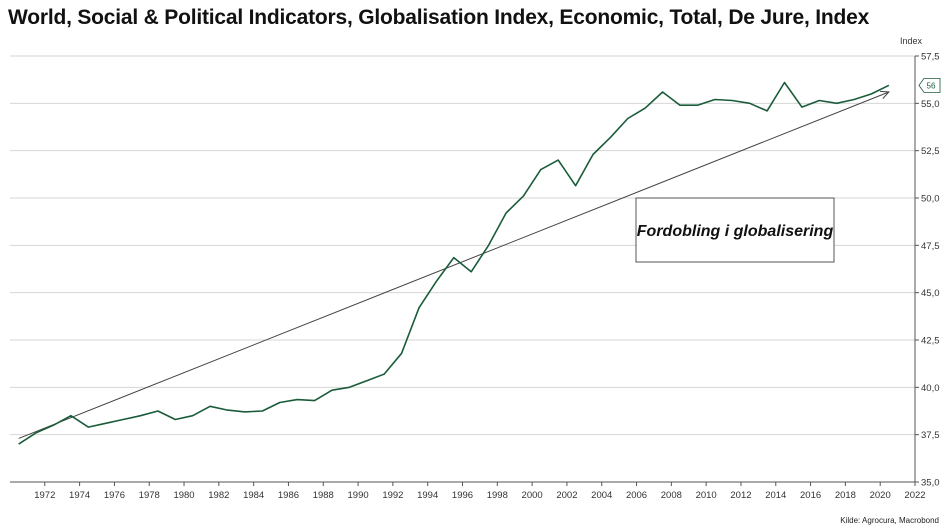  I want to click on trend-arrowhead, so click(884, 94).